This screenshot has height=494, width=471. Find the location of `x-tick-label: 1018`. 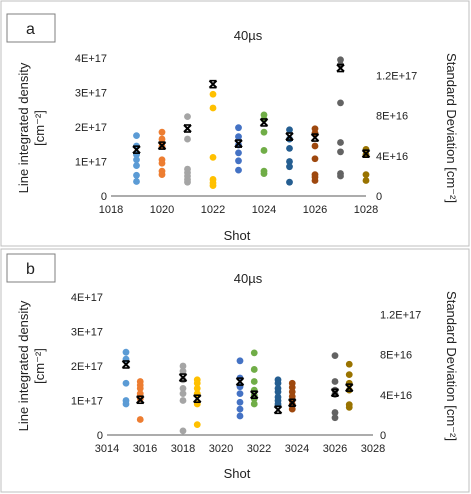

x-tick-label: 1018 is located at coordinates (111, 210).